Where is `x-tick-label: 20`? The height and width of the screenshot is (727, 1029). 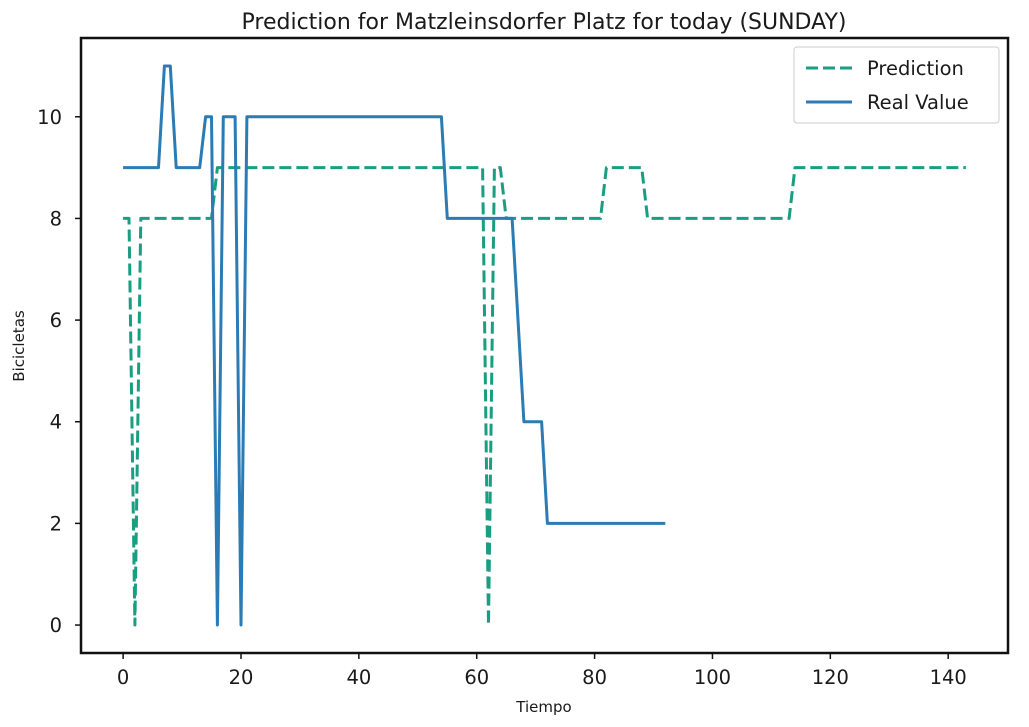
x-tick-label: 20 is located at coordinates (241, 677).